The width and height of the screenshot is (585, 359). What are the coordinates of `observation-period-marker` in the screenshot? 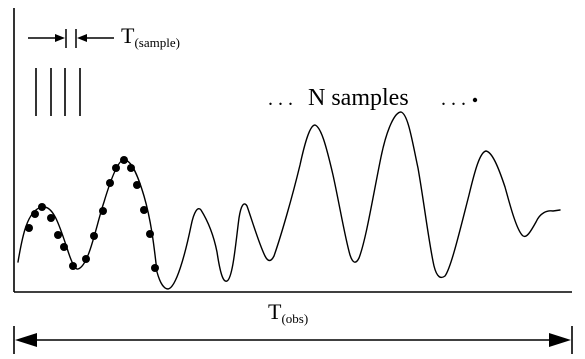 It's located at (293, 340).